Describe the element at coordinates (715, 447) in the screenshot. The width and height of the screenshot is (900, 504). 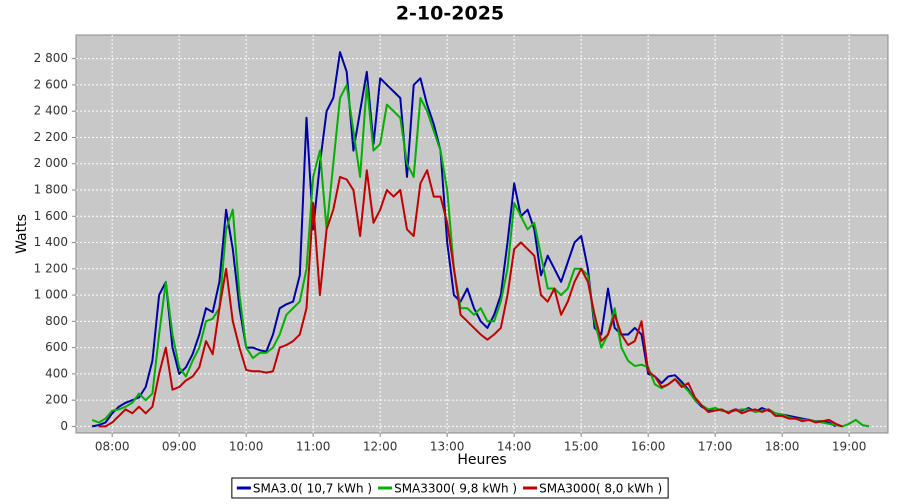
I see `x-tick-label: 17:00` at that location.